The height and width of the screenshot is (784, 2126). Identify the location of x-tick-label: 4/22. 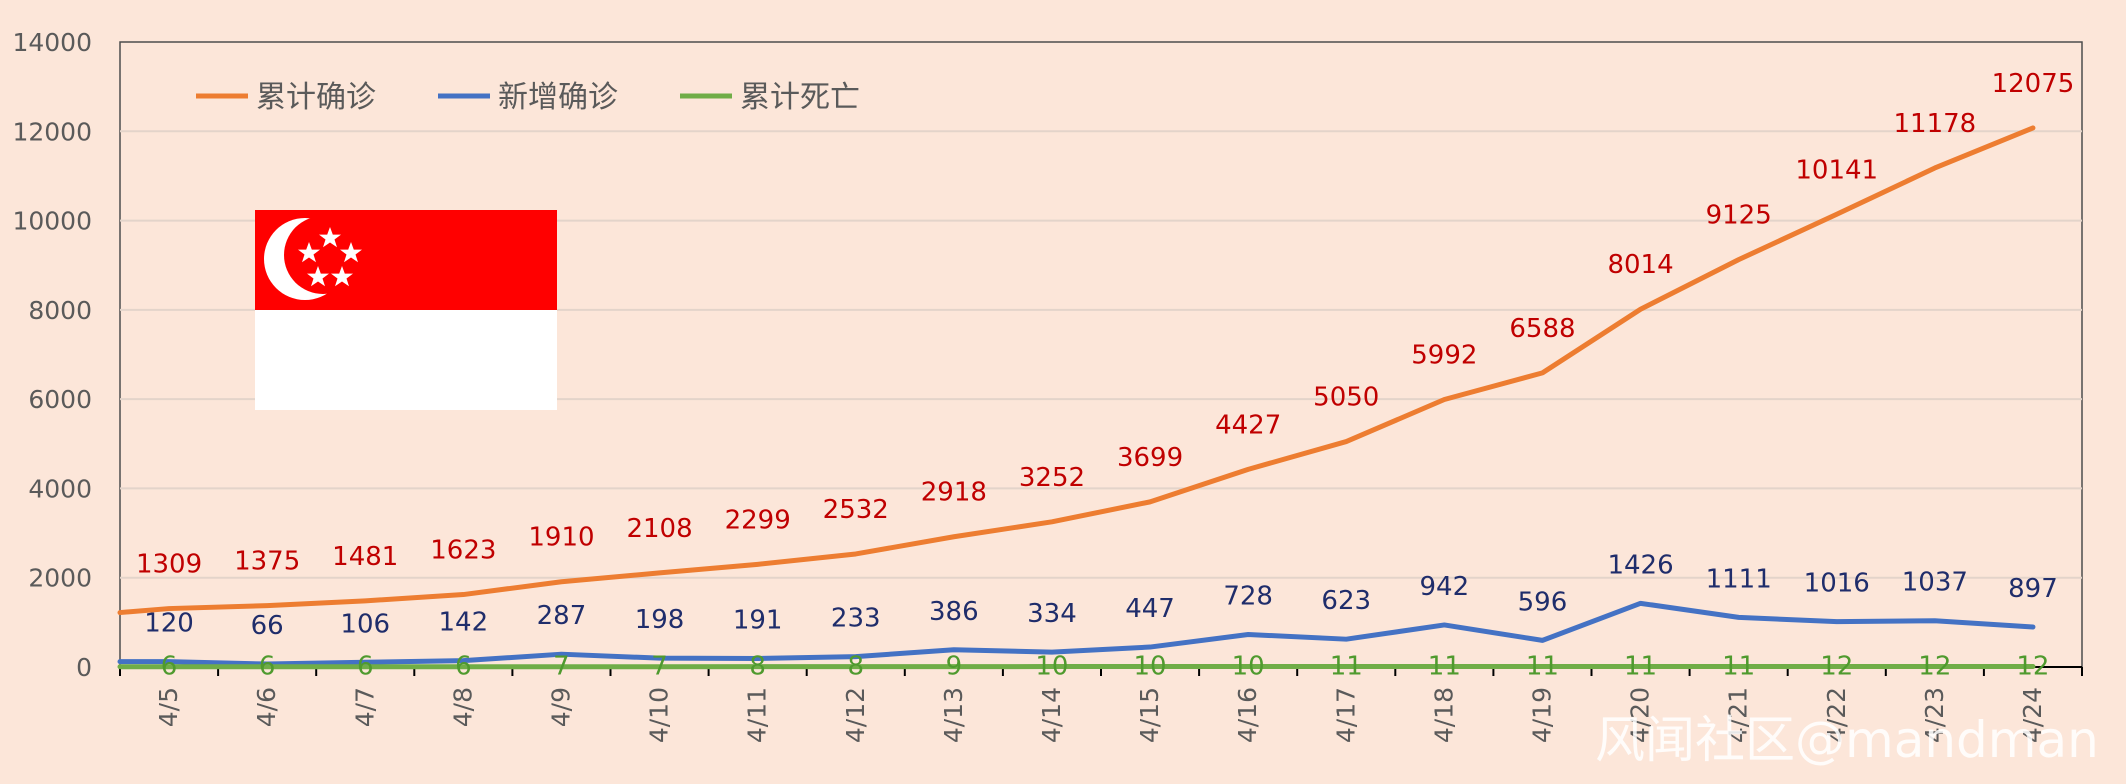
(1836, 715).